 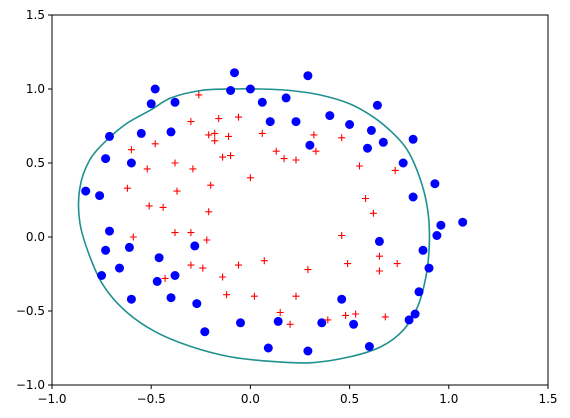 I want to click on y-tick-label: 1.0, so click(x=35, y=89).